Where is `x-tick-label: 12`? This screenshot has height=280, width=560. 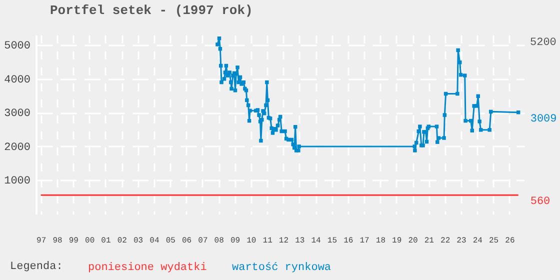 x-tick-label: 12 is located at coordinates (283, 241).